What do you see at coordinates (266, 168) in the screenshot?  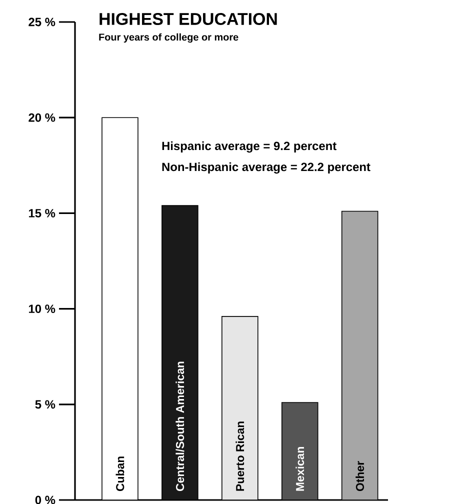 I see `annotation: Non-Hispanic average = 22.2 percent` at bounding box center [266, 168].